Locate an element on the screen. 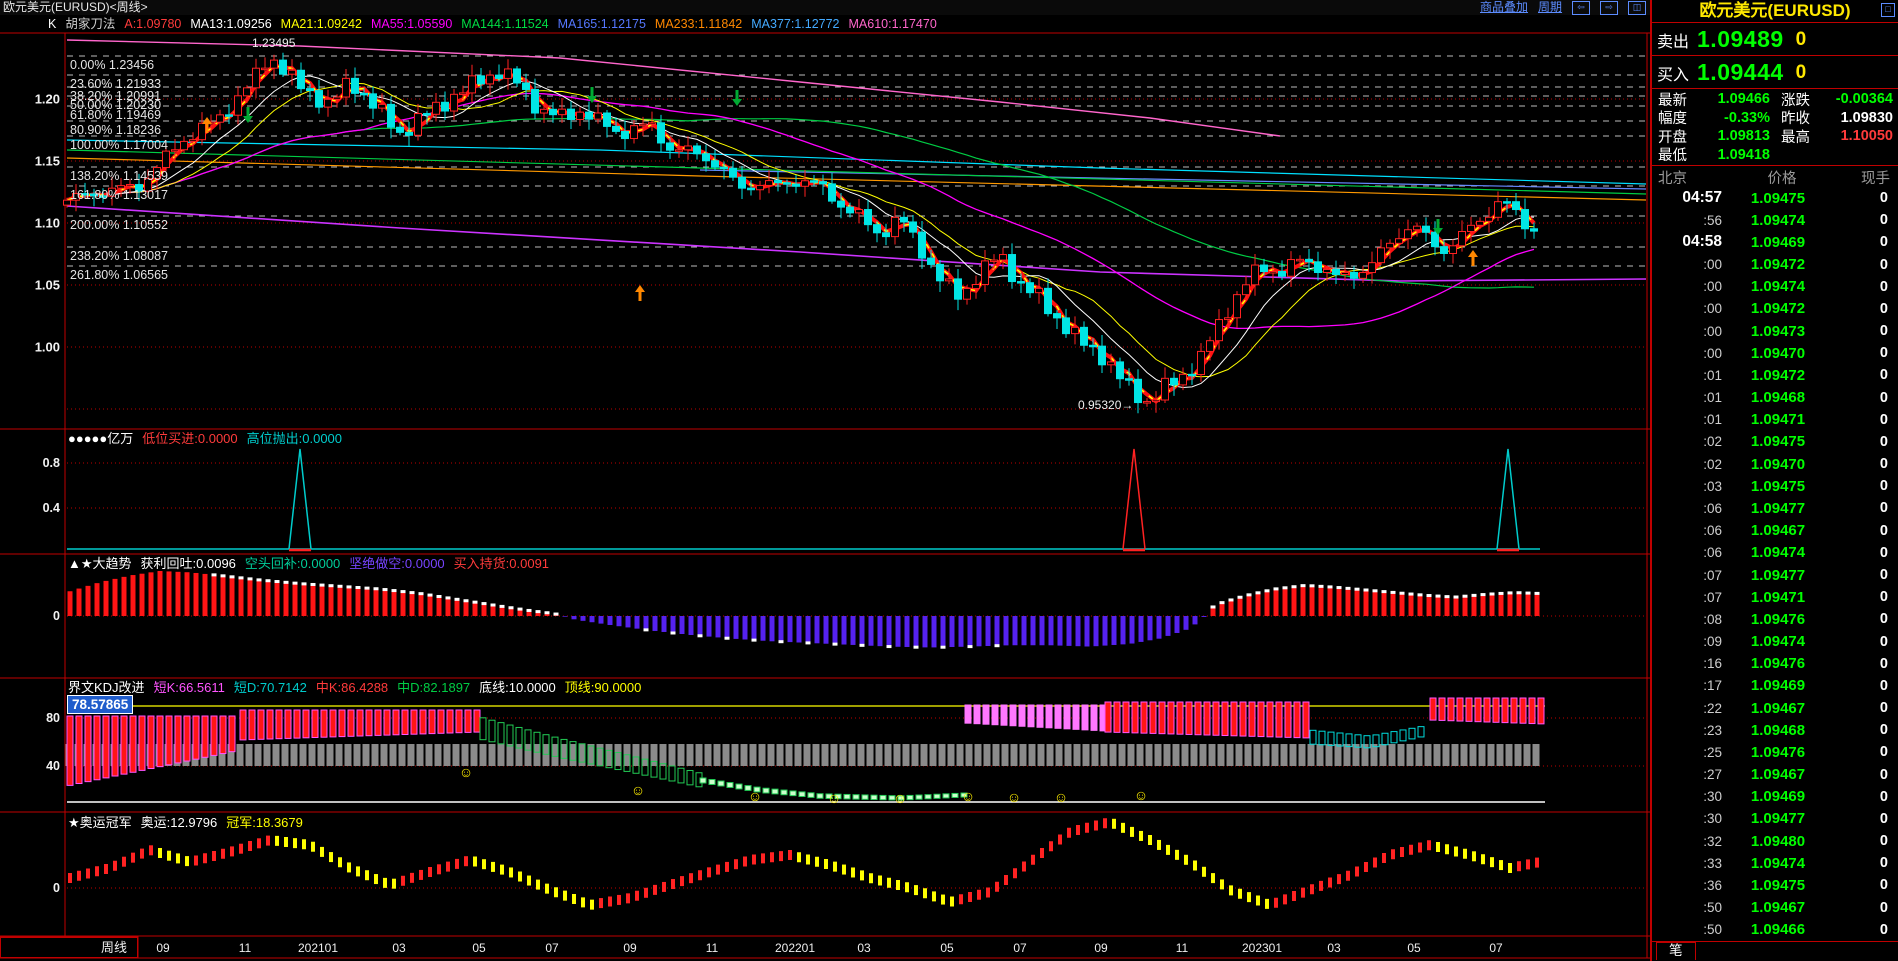 This screenshot has width=1898, height=961. period-link: 周期 is located at coordinates (1550, 7).